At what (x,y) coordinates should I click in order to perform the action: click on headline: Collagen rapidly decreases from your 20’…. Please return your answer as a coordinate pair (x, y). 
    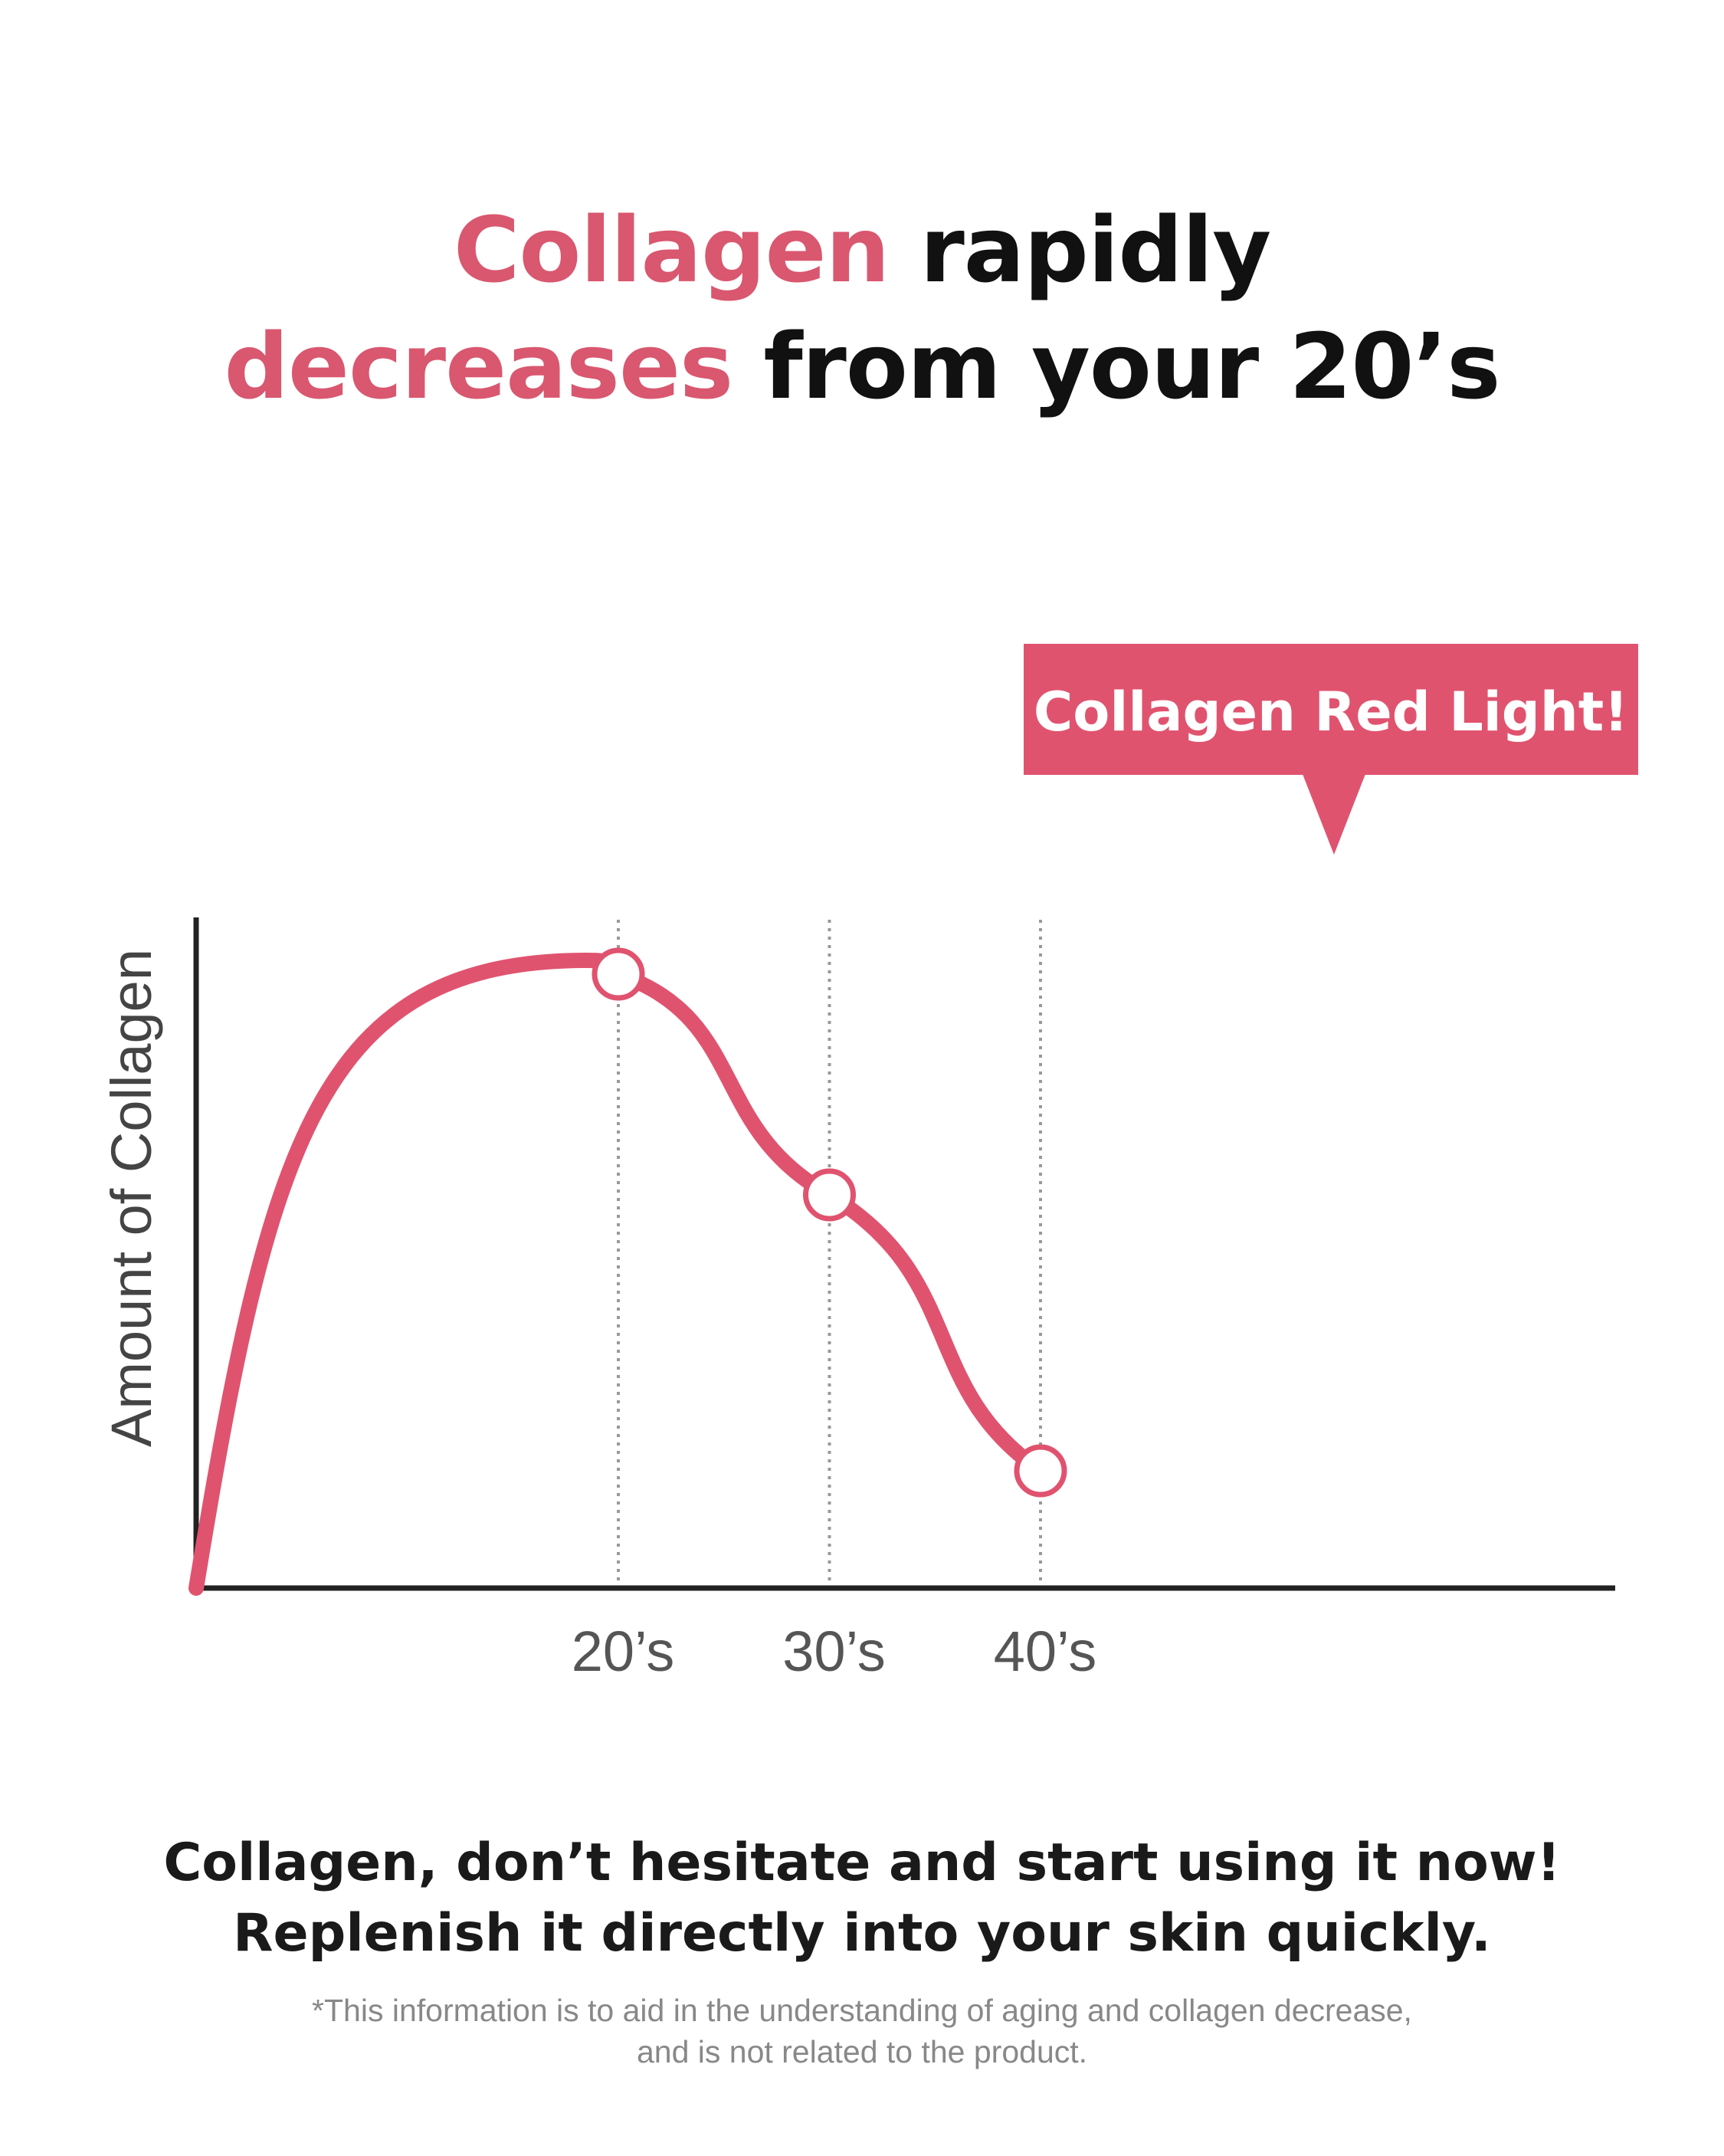
    Looking at the image, I should click on (862, 308).